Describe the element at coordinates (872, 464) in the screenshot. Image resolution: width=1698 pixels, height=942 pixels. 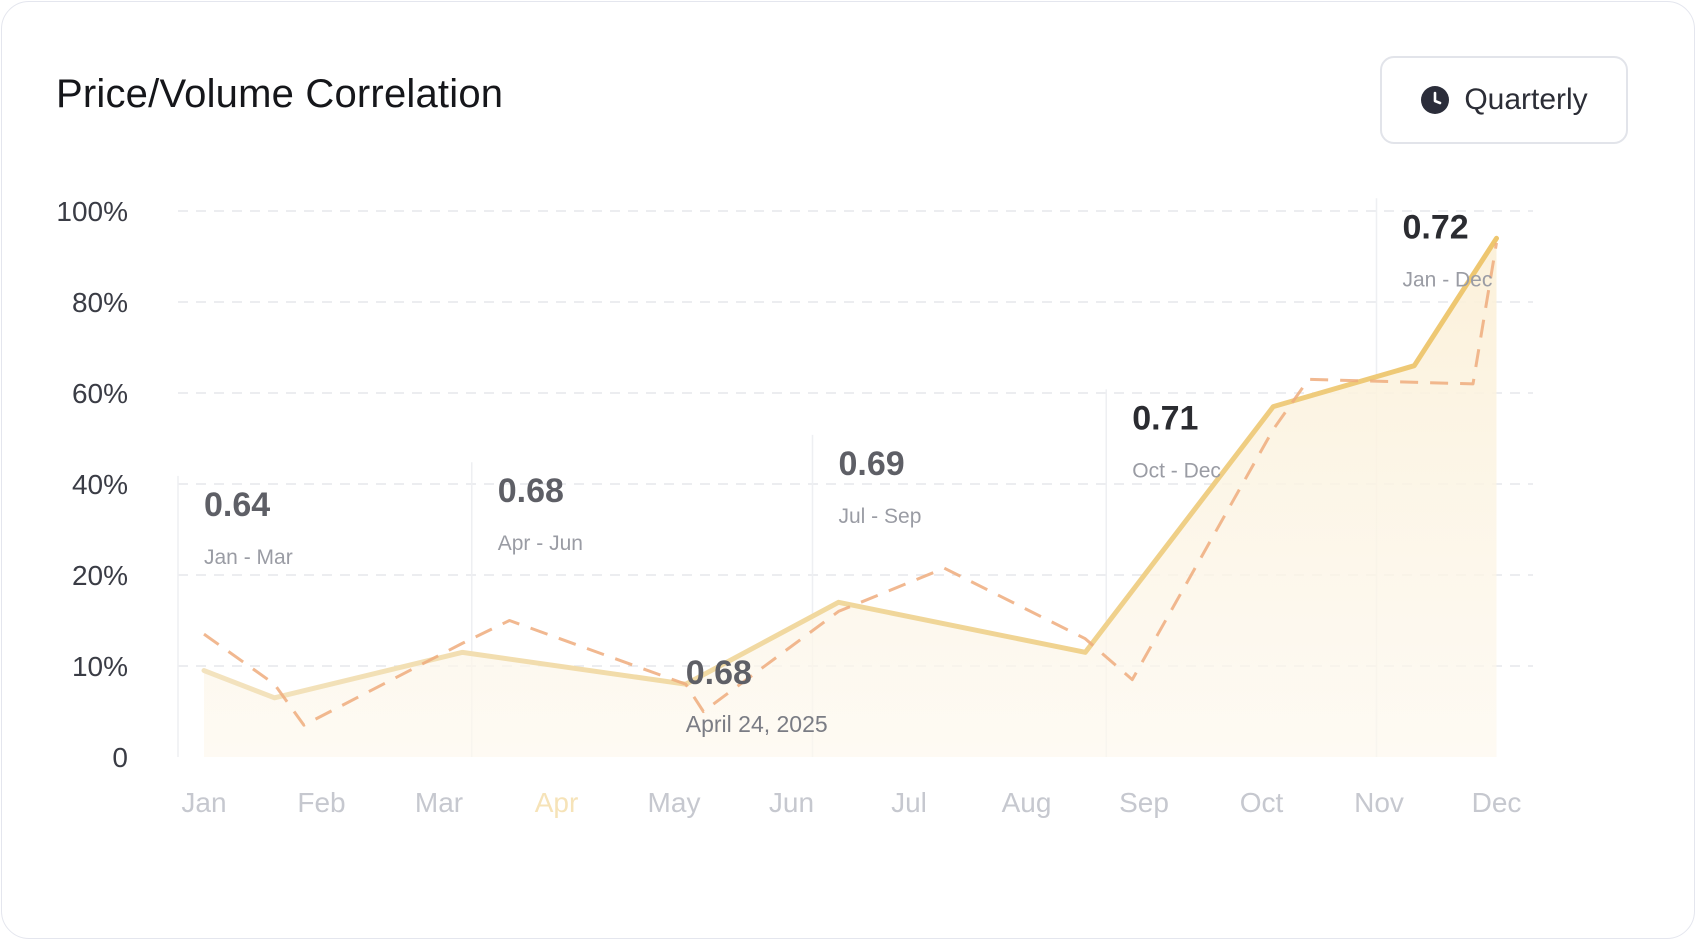
I see `annotation-value: 0.69` at that location.